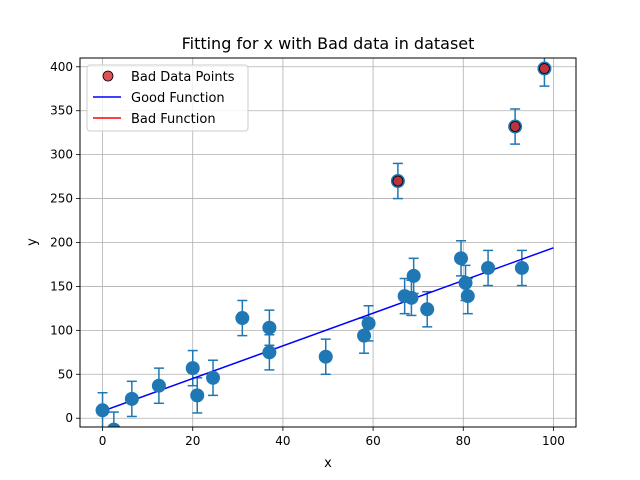 Image resolution: width=640 pixels, height=480 pixels. Describe the element at coordinates (178, 98) in the screenshot. I see `legend-good-function-label: Good Function` at that location.